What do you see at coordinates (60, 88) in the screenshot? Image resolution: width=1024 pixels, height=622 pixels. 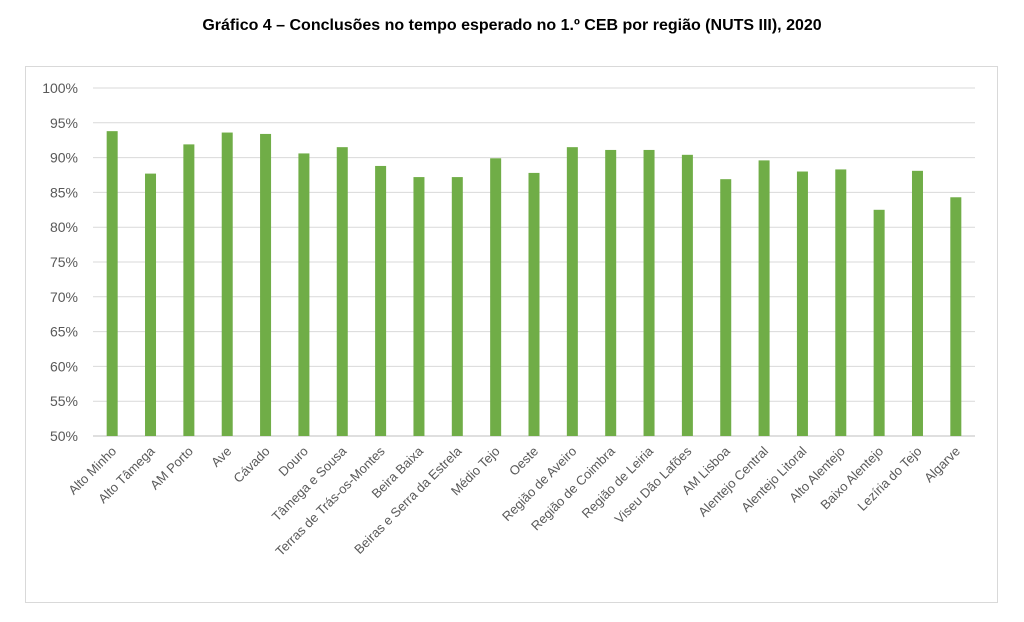 I see `y-tick-label: 100%` at bounding box center [60, 88].